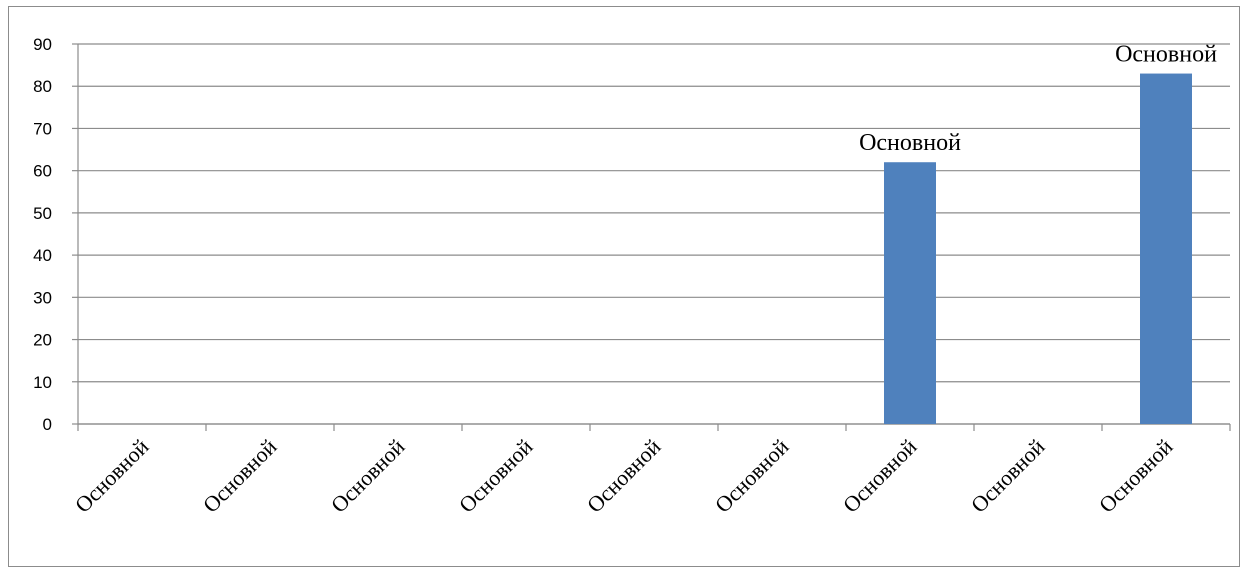 The image size is (1248, 573). Describe the element at coordinates (42, 171) in the screenshot. I see `y-tick-label: 60` at that location.